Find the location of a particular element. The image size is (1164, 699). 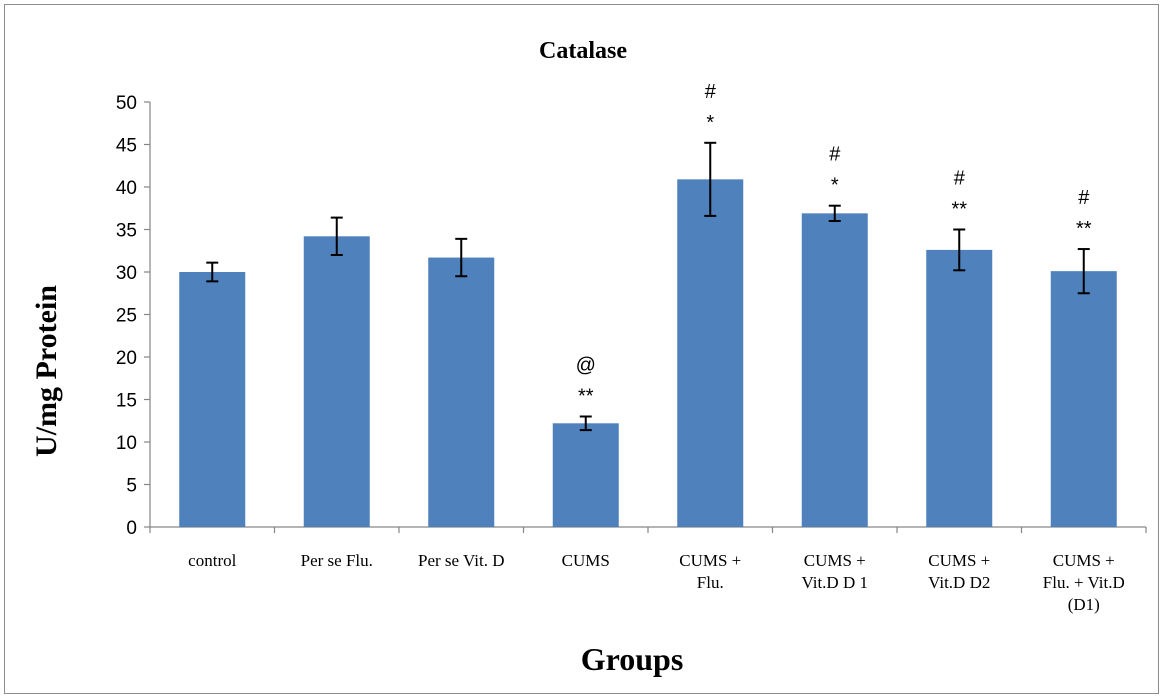

y-tick-label: 40 is located at coordinates (126, 188).